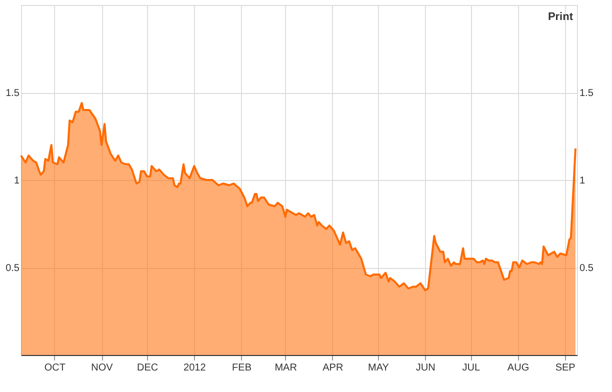  Describe the element at coordinates (583, 181) in the screenshot. I see `y2-tick-label: 1` at that location.